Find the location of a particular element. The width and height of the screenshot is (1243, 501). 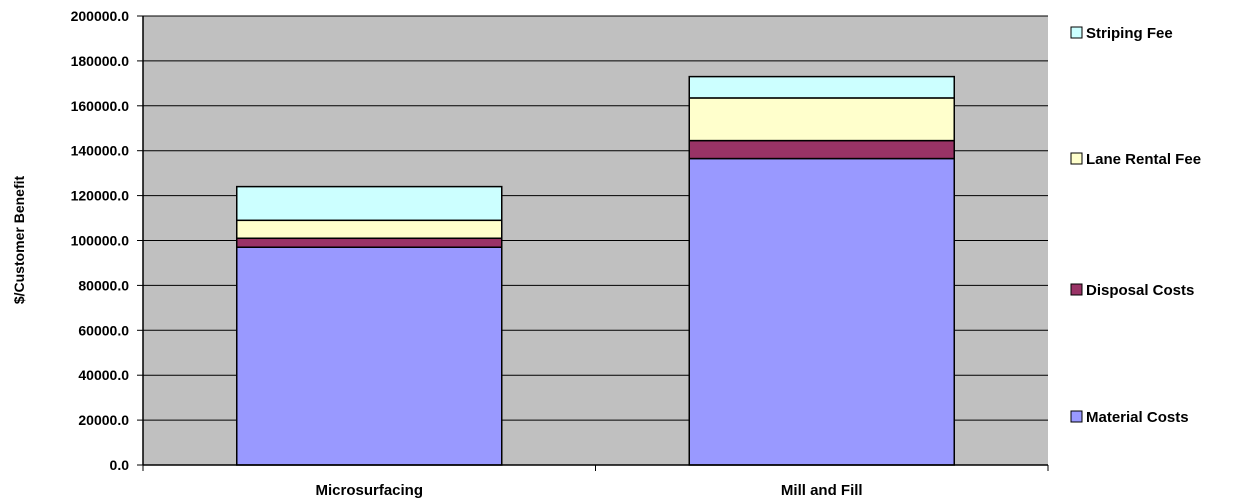

y-tick-label: 80000.0 is located at coordinates (103, 285).